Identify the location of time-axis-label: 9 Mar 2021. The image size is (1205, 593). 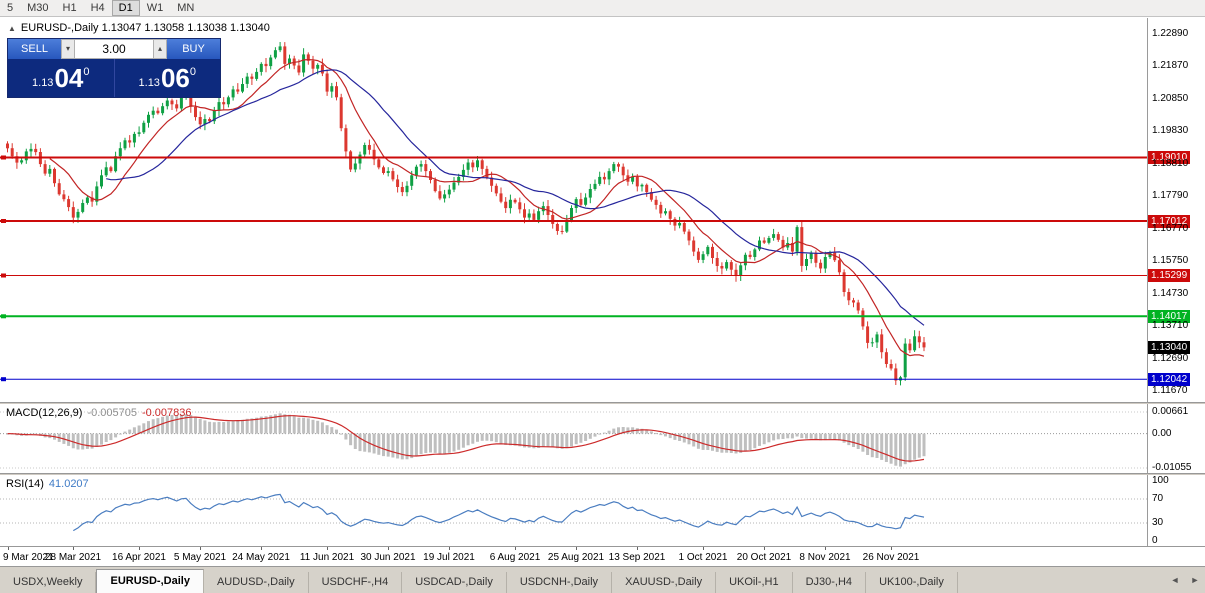
(28, 557).